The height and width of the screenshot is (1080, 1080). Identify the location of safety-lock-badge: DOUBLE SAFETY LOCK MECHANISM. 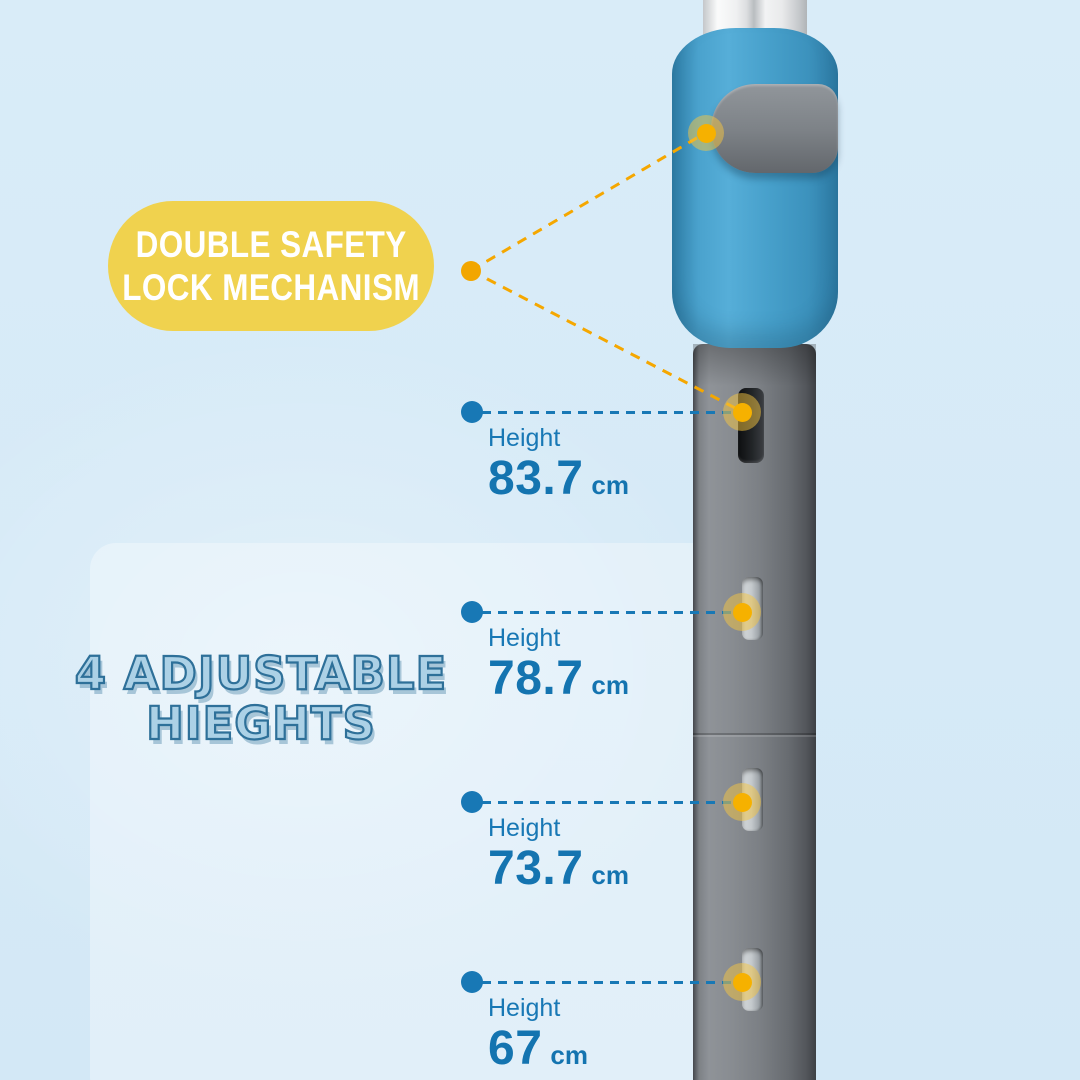
(271, 266).